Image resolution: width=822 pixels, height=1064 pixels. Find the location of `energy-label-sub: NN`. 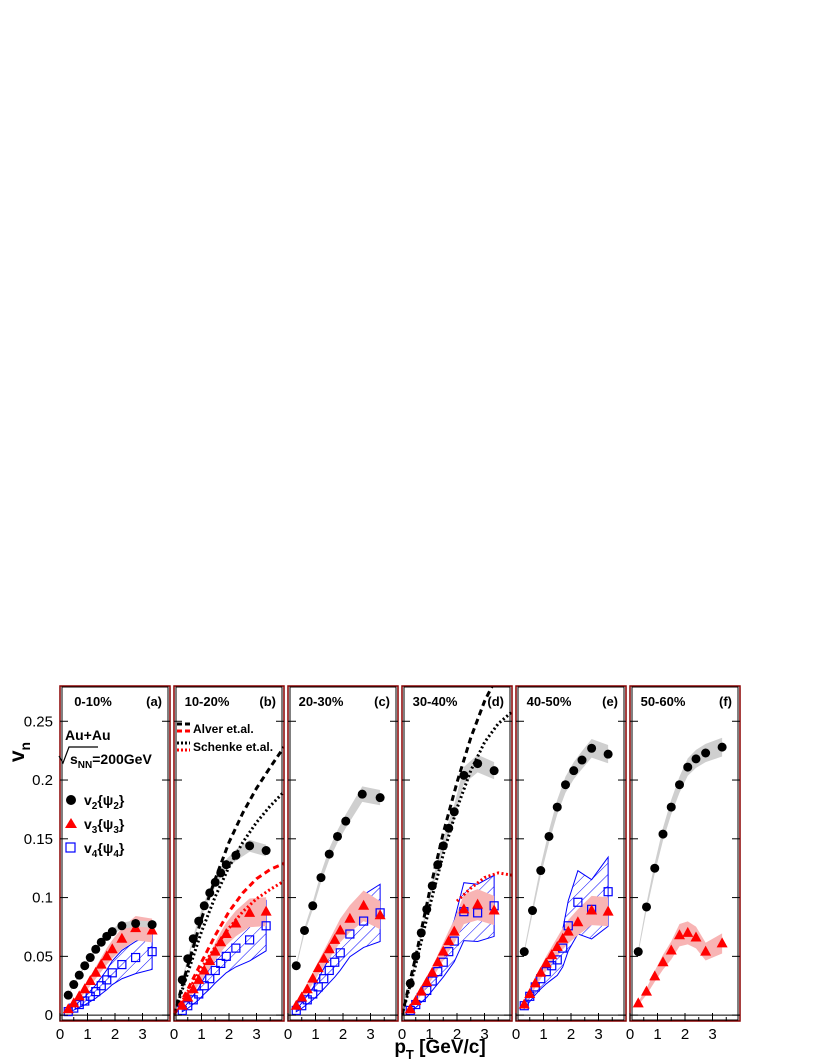

energy-label-sub: NN is located at coordinates (85, 765).